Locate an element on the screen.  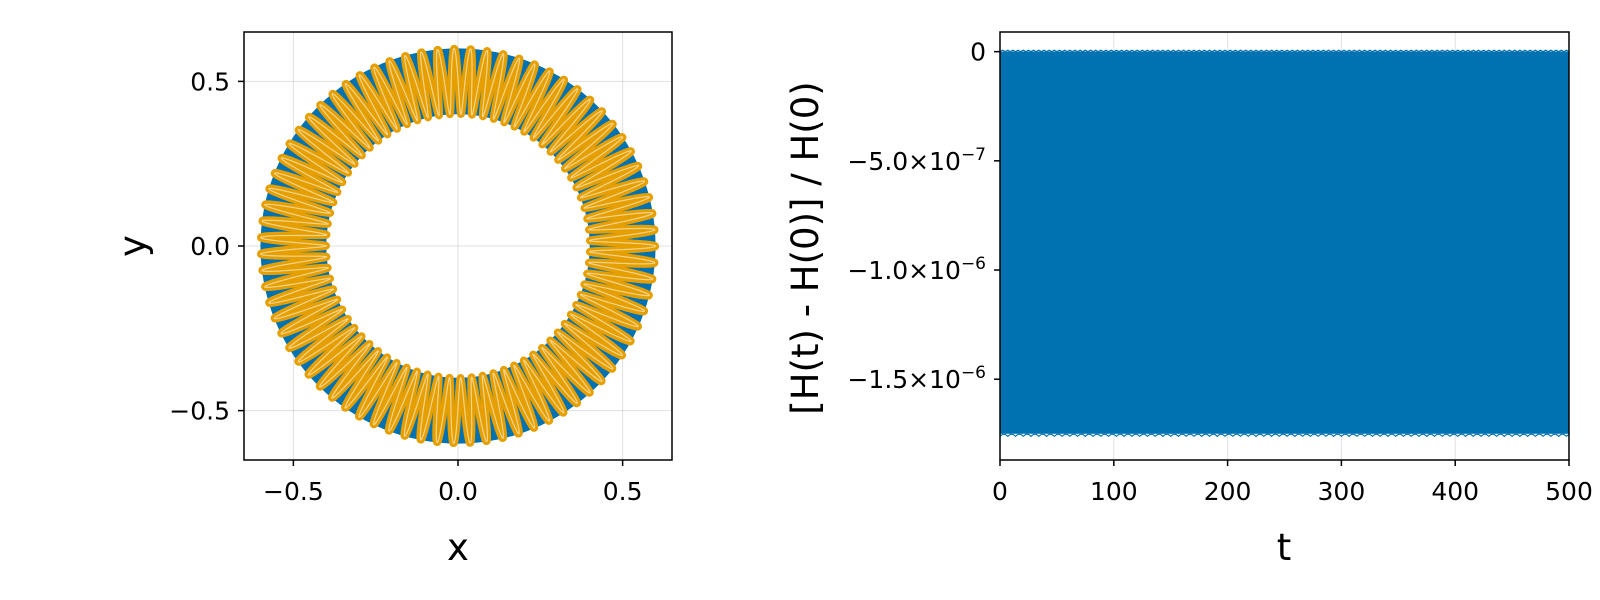
energy-x-tick-label: 400 is located at coordinates (1455, 491).